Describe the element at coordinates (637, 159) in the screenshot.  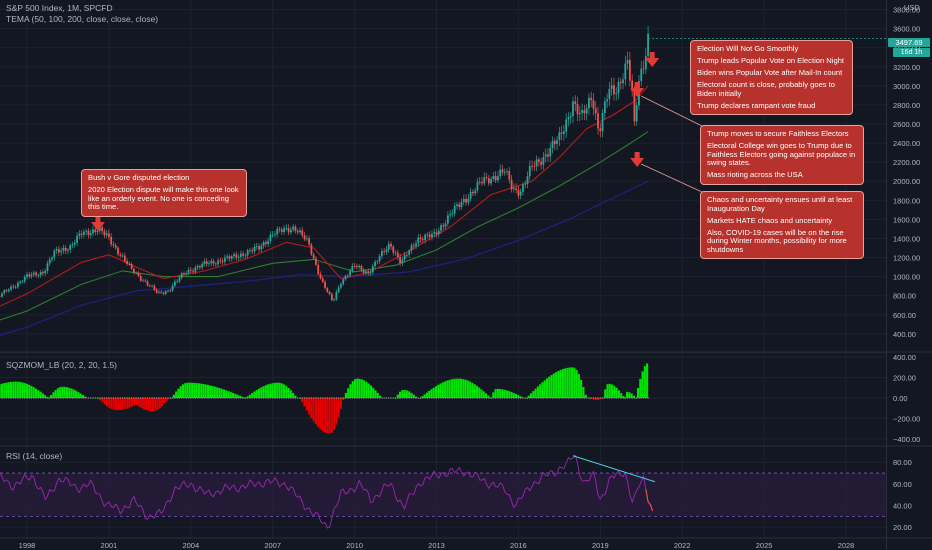
I see `chaos-arrow-icon` at that location.